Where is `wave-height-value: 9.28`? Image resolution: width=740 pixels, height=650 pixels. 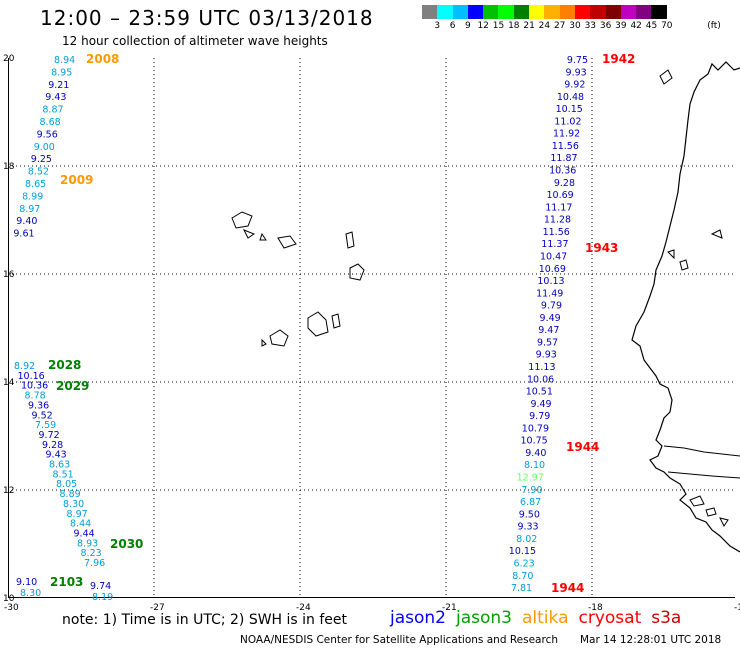
wave-height-value: 9.28 is located at coordinates (52, 445).